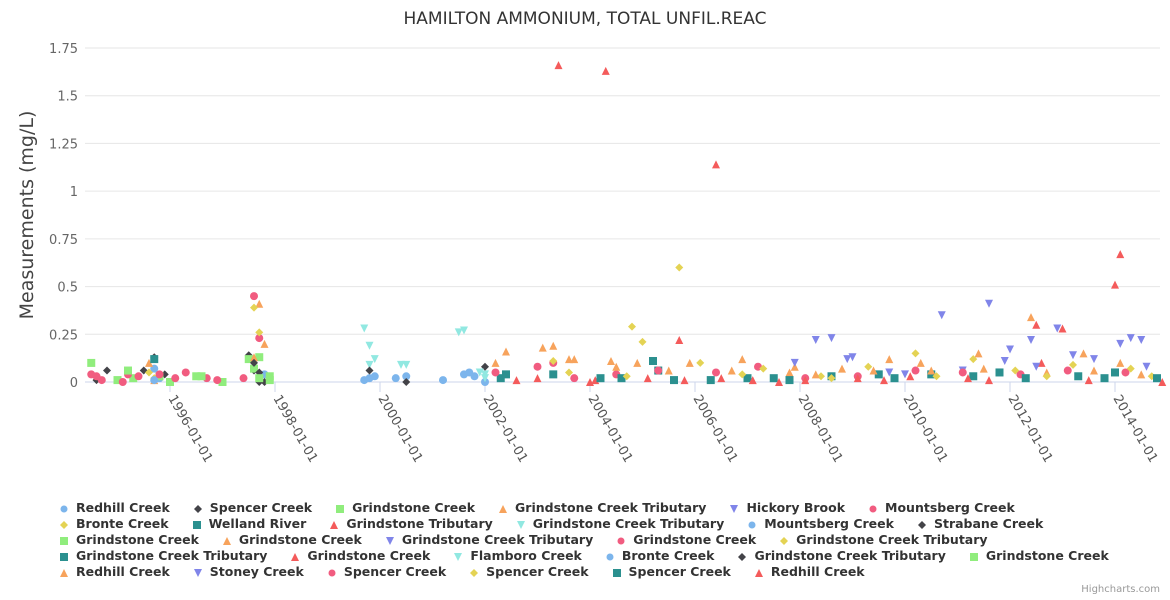  I want to click on legend-item: Stoney Creek, so click(248, 572).